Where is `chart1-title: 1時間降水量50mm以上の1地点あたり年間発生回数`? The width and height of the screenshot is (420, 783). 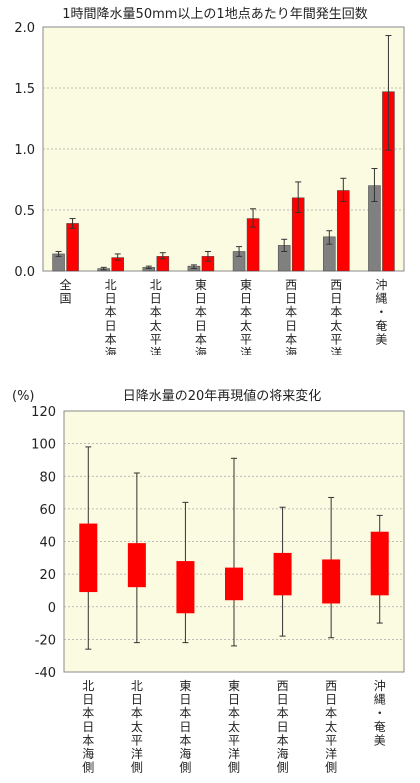 chart1-title: 1時間降水量50mm以上の1地点あたり年間発生回数 is located at coordinates (214, 14).